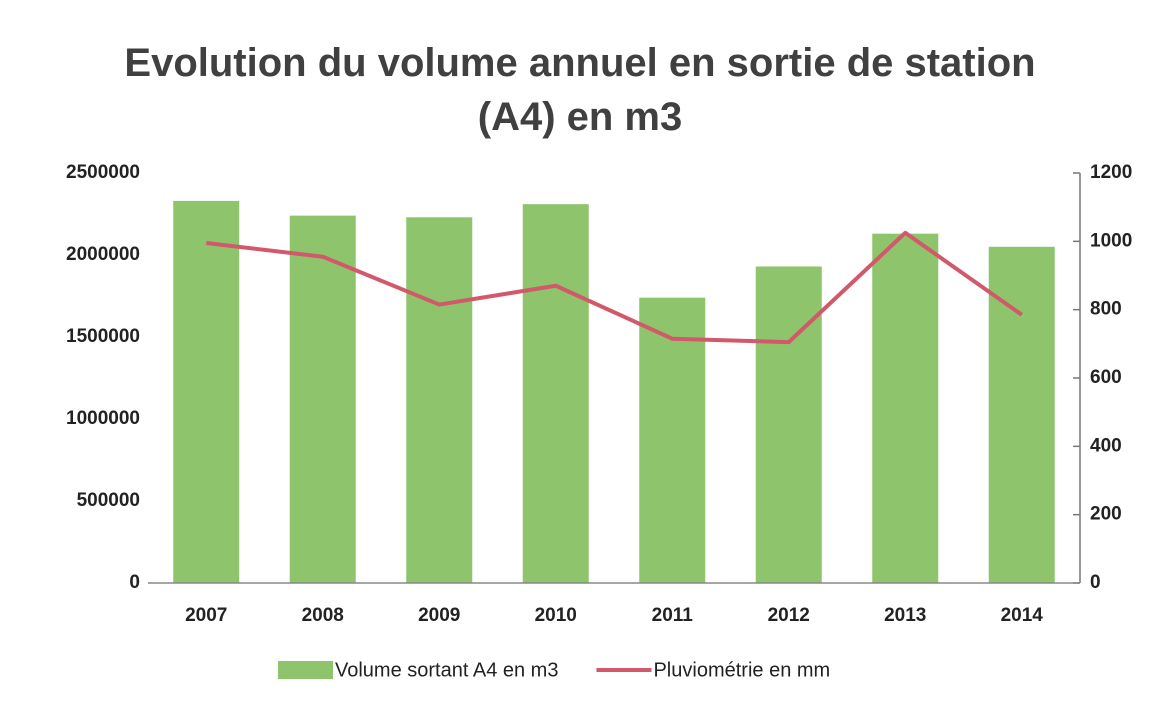  What do you see at coordinates (614, 287) in the screenshot?
I see `line` at bounding box center [614, 287].